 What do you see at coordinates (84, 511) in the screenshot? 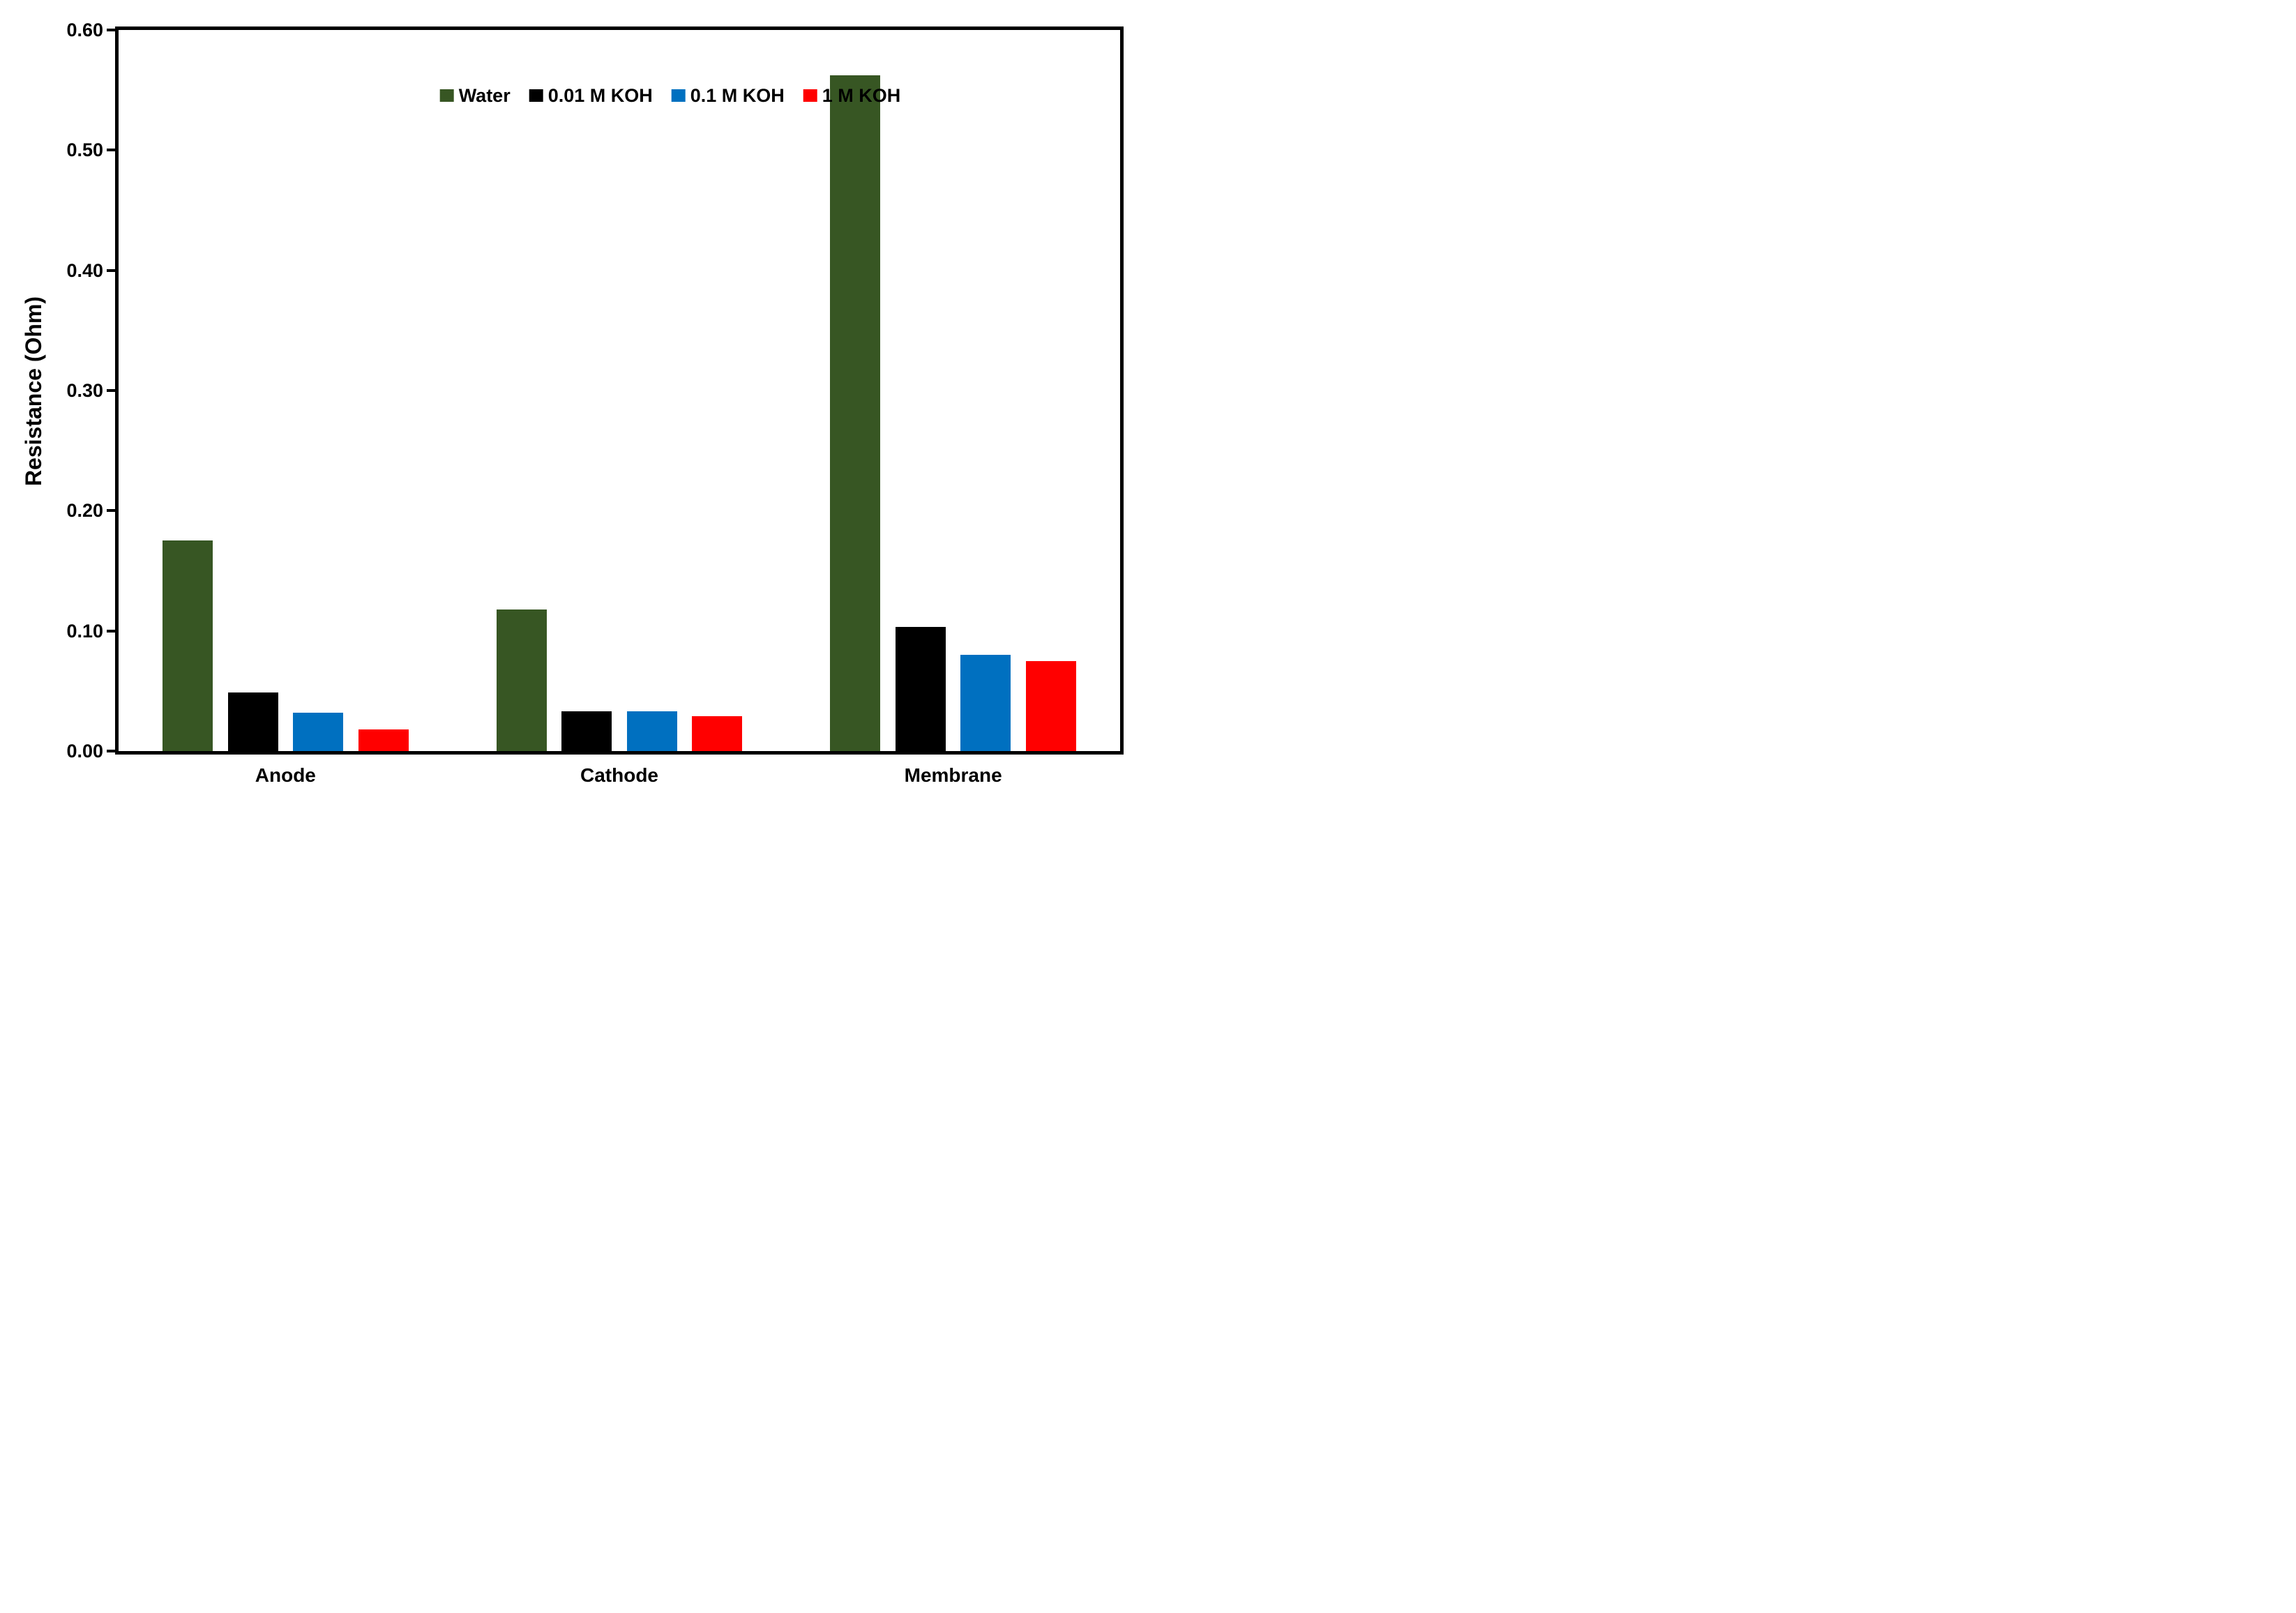
I see `y-tick-label-0.20: 0.20` at bounding box center [84, 511].